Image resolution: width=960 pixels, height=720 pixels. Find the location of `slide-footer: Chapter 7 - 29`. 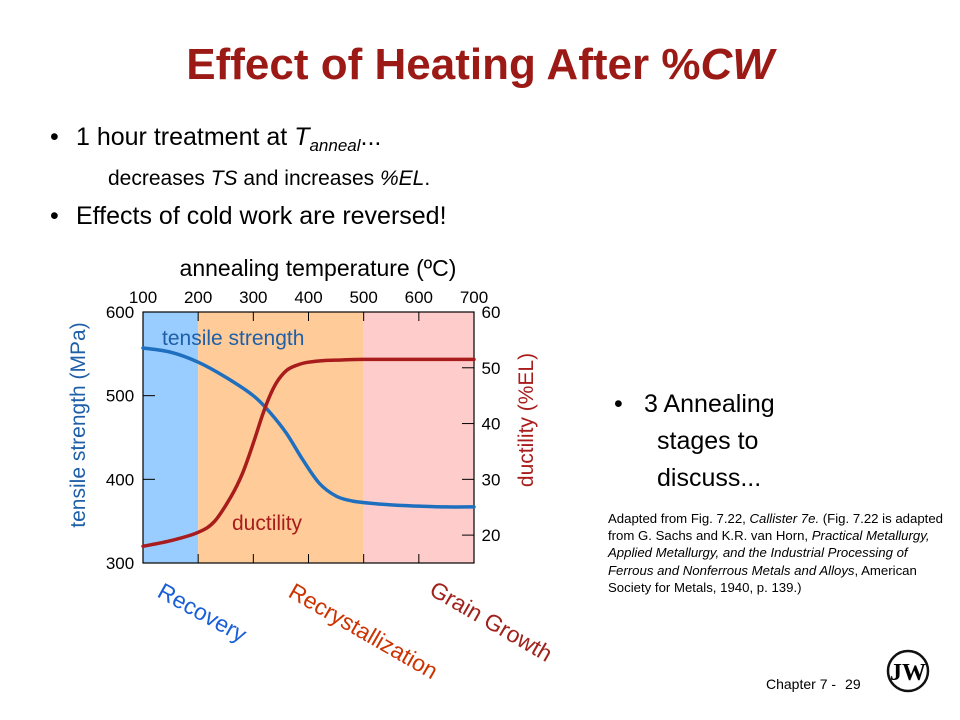

slide-footer: Chapter 7 - 29 is located at coordinates (813, 684).